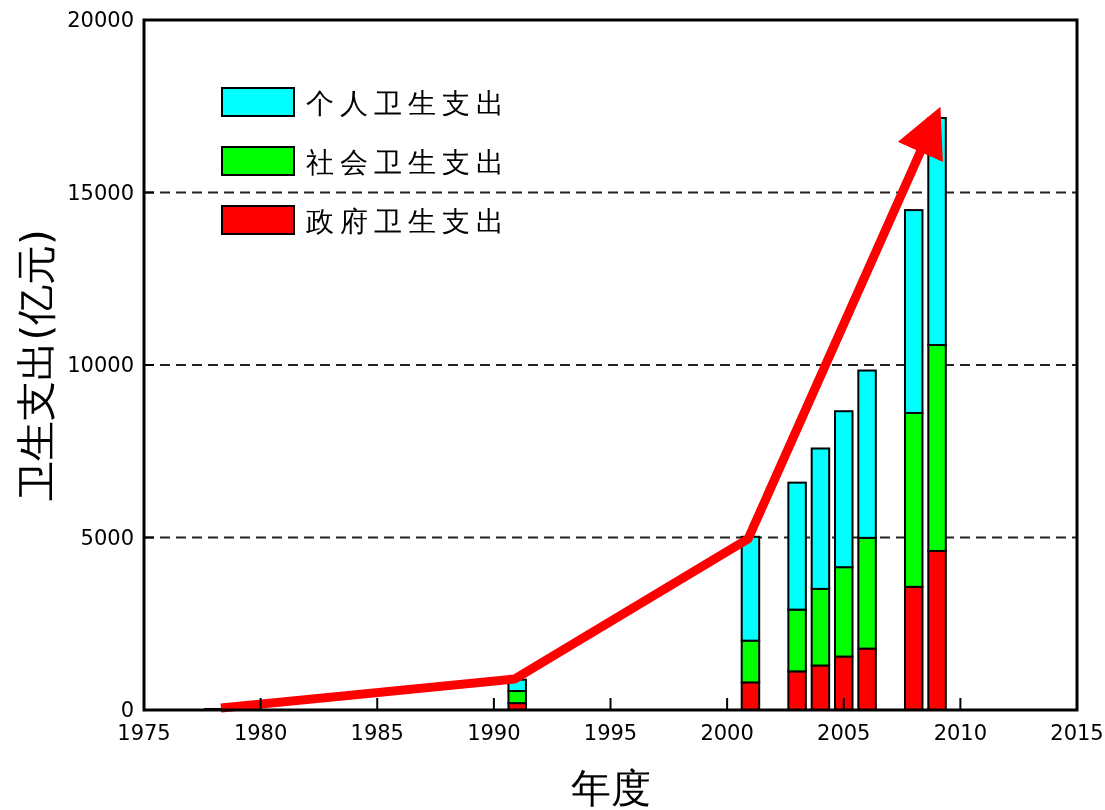  I want to click on y-tick-label: 15000, so click(100, 192).